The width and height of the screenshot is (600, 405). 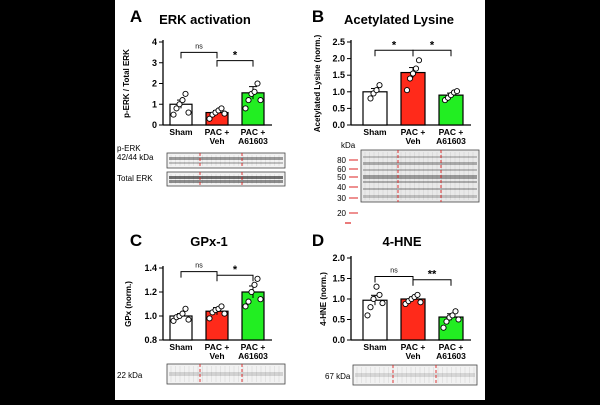 I want to click on panel-c-sig-label: *, so click(x=235, y=270).